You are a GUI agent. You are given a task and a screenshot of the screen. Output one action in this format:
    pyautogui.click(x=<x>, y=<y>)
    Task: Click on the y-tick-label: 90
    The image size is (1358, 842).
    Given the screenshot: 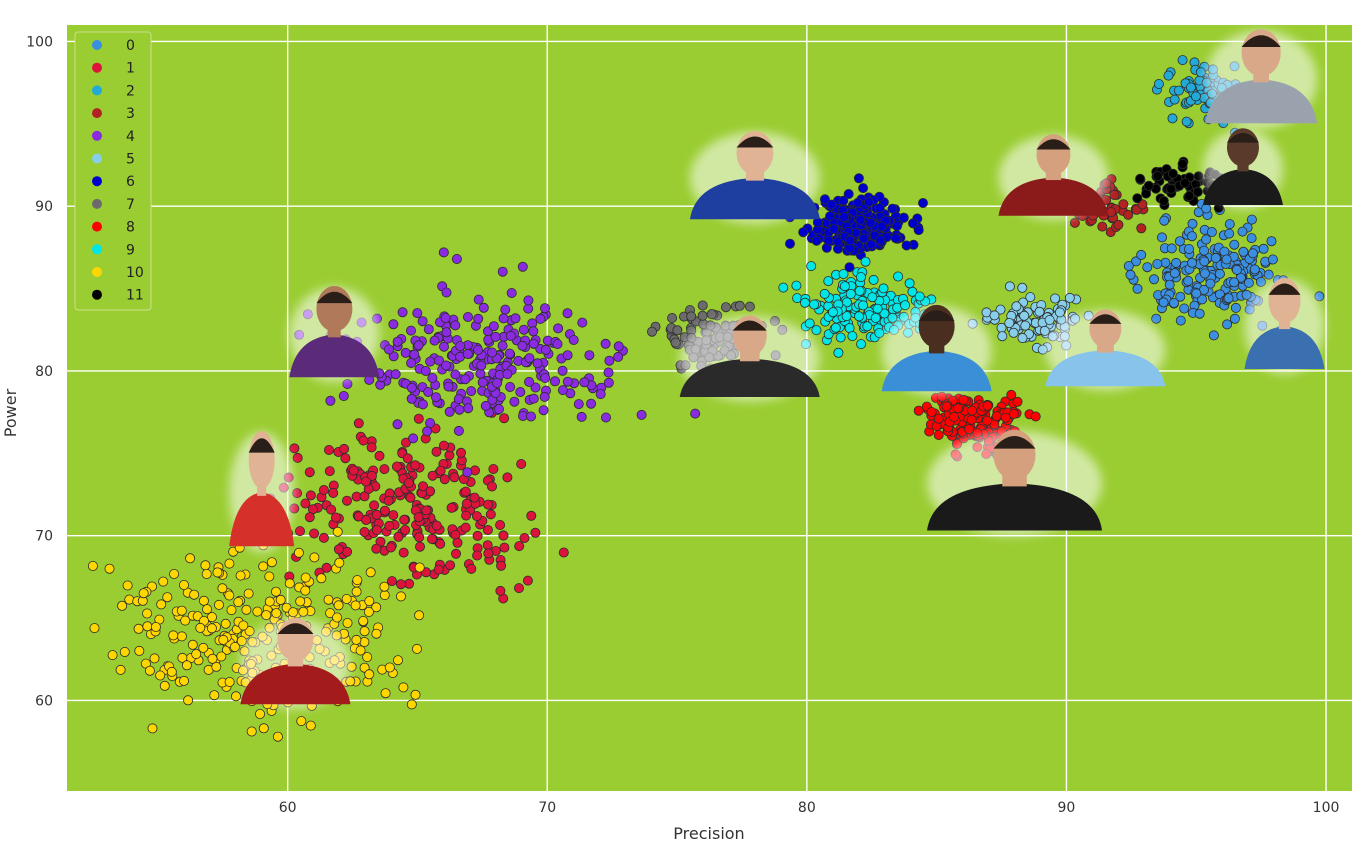 What is the action you would take?
    pyautogui.click(x=44, y=207)
    